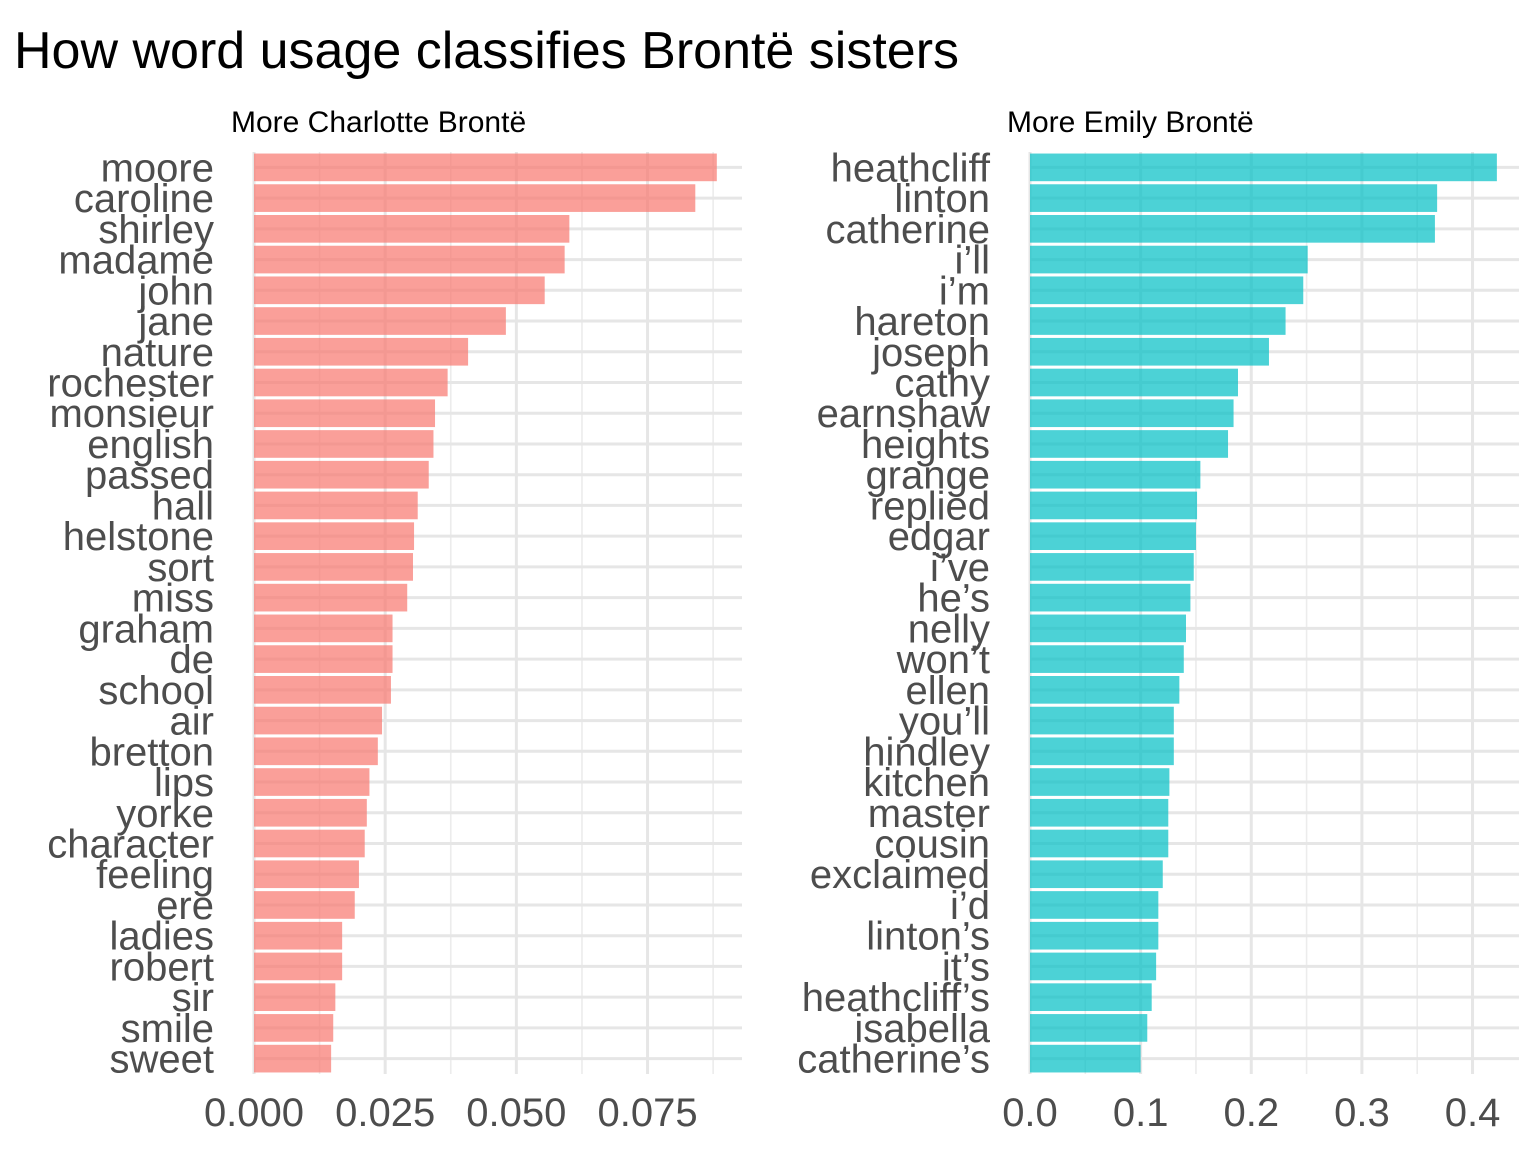 This screenshot has width=1536, height=1152. Describe the element at coordinates (942, 199) in the screenshot. I see `category-label-emily-1: linton` at that location.